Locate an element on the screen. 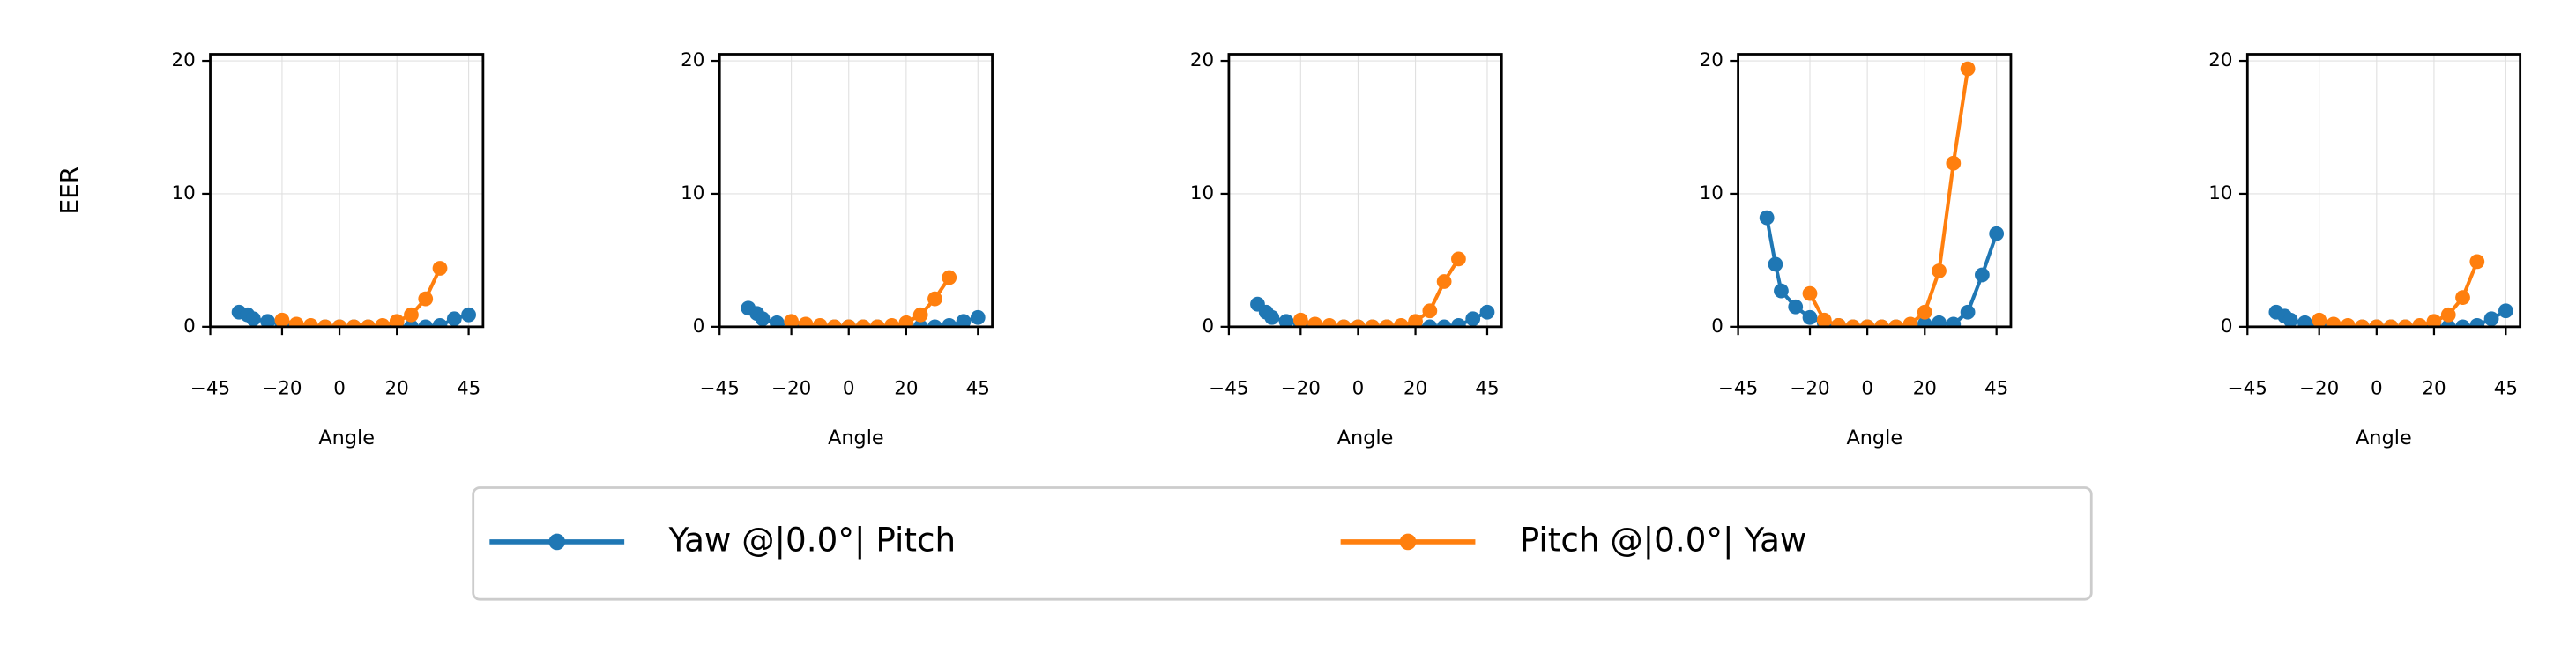 The height and width of the screenshot is (645, 2576). legend-label: Yaw @|0.0°| Pitch is located at coordinates (812, 540).